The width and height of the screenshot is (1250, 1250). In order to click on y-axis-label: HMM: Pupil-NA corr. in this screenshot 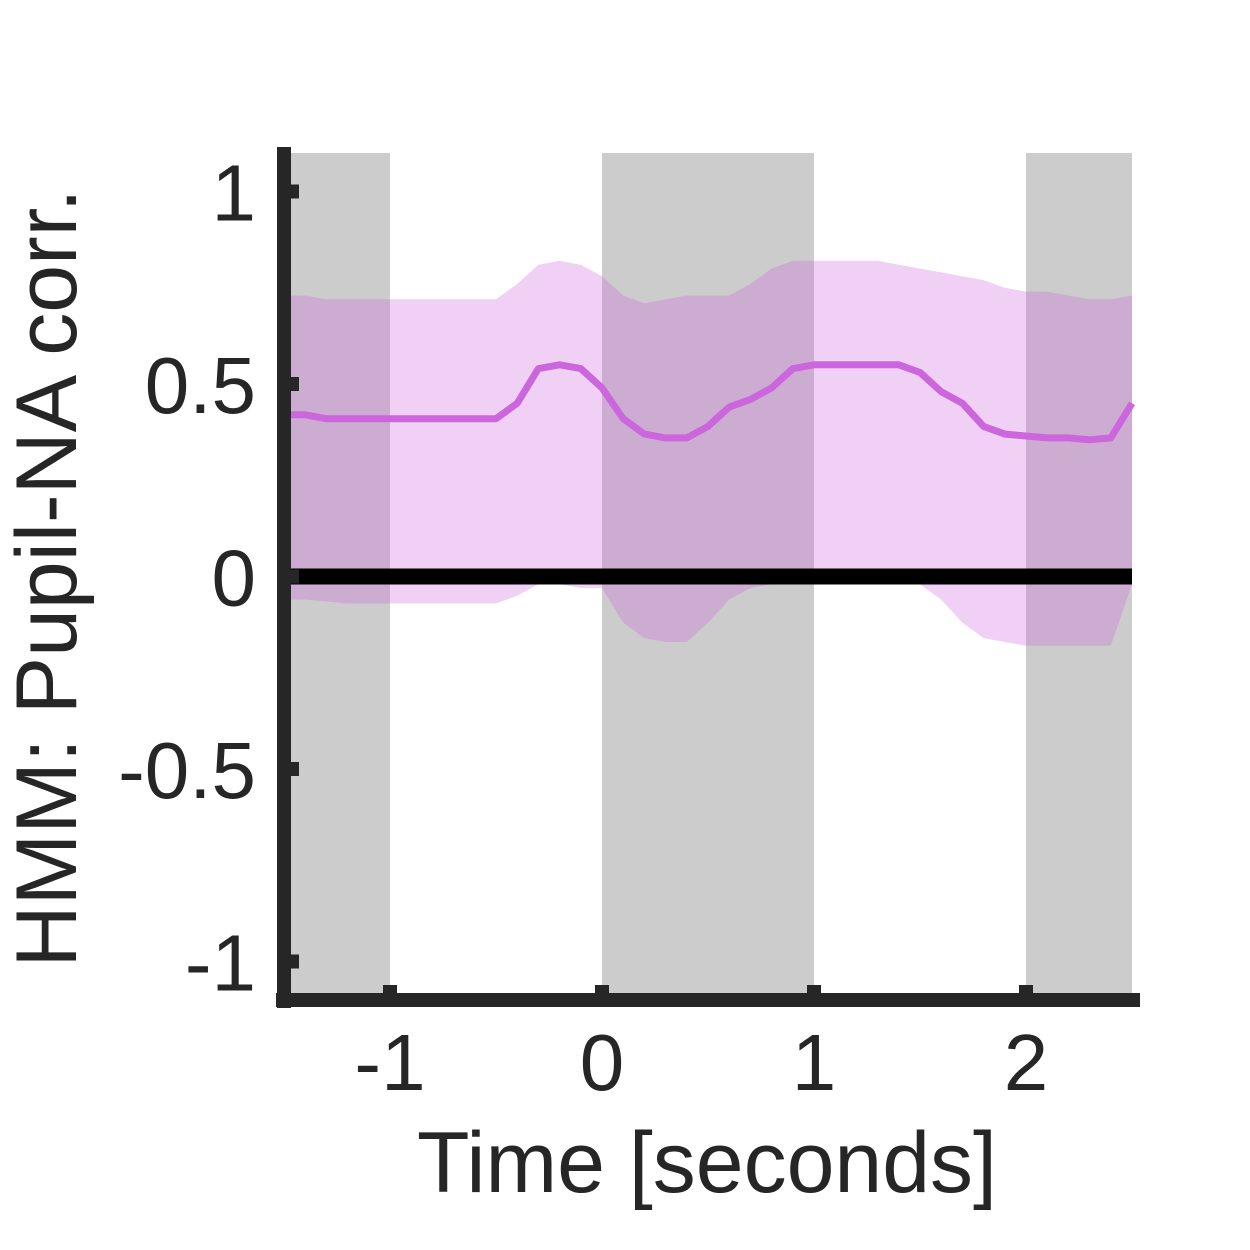, I will do `click(47, 578)`.